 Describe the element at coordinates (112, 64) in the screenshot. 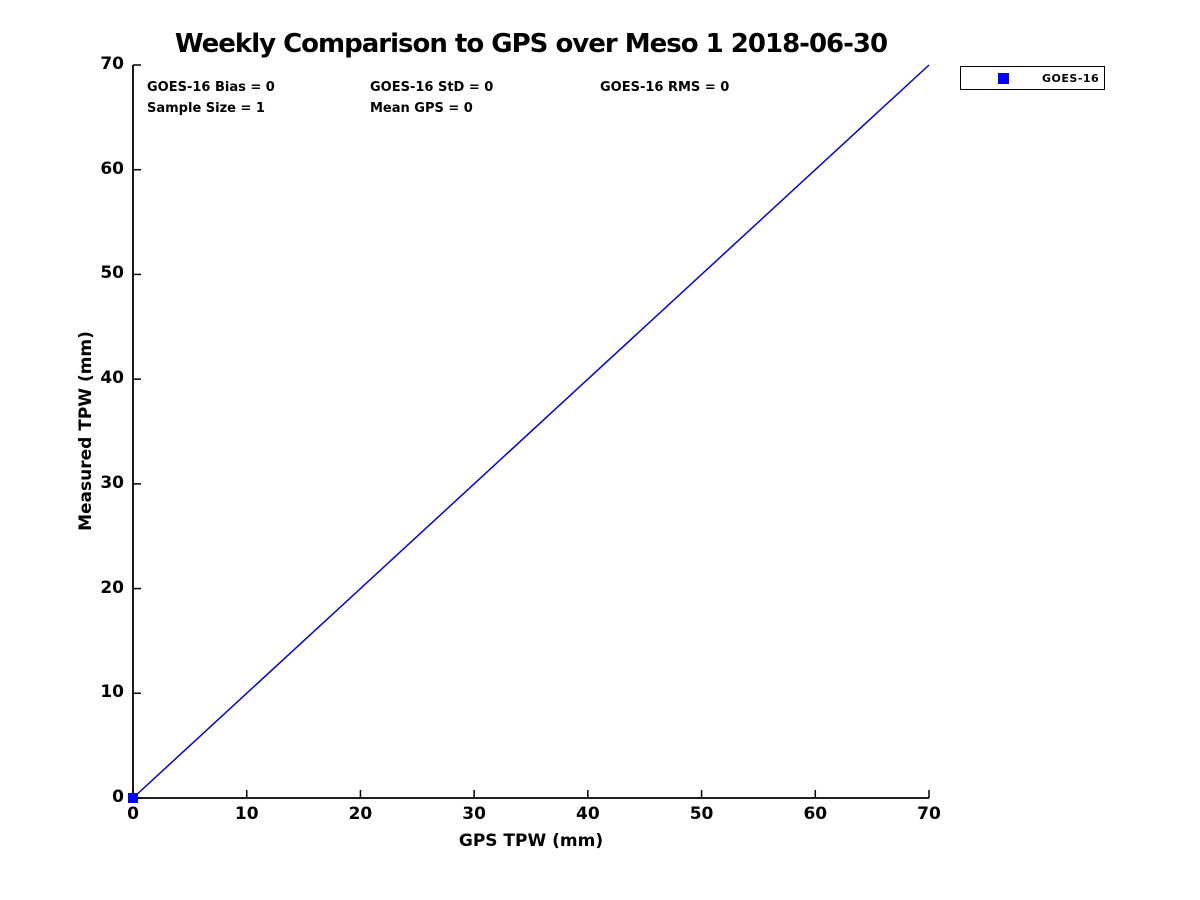

I see `y-tick-label: 70` at that location.